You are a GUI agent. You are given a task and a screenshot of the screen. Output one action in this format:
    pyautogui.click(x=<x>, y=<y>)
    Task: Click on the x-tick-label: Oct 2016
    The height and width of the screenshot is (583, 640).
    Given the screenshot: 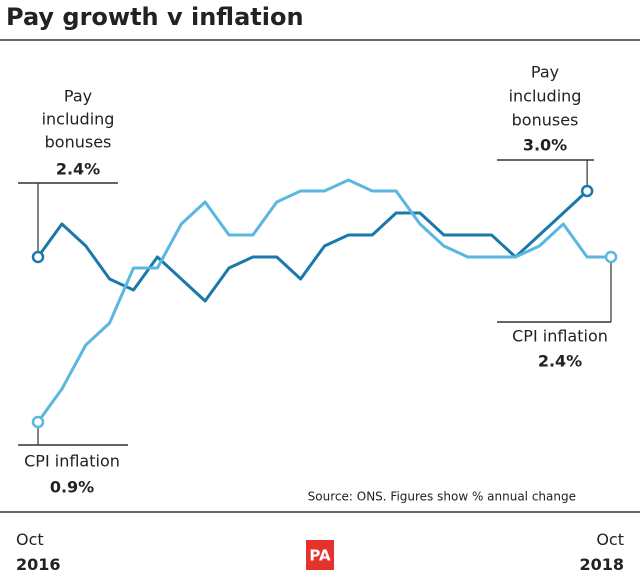 What is the action you would take?
    pyautogui.click(x=38, y=552)
    